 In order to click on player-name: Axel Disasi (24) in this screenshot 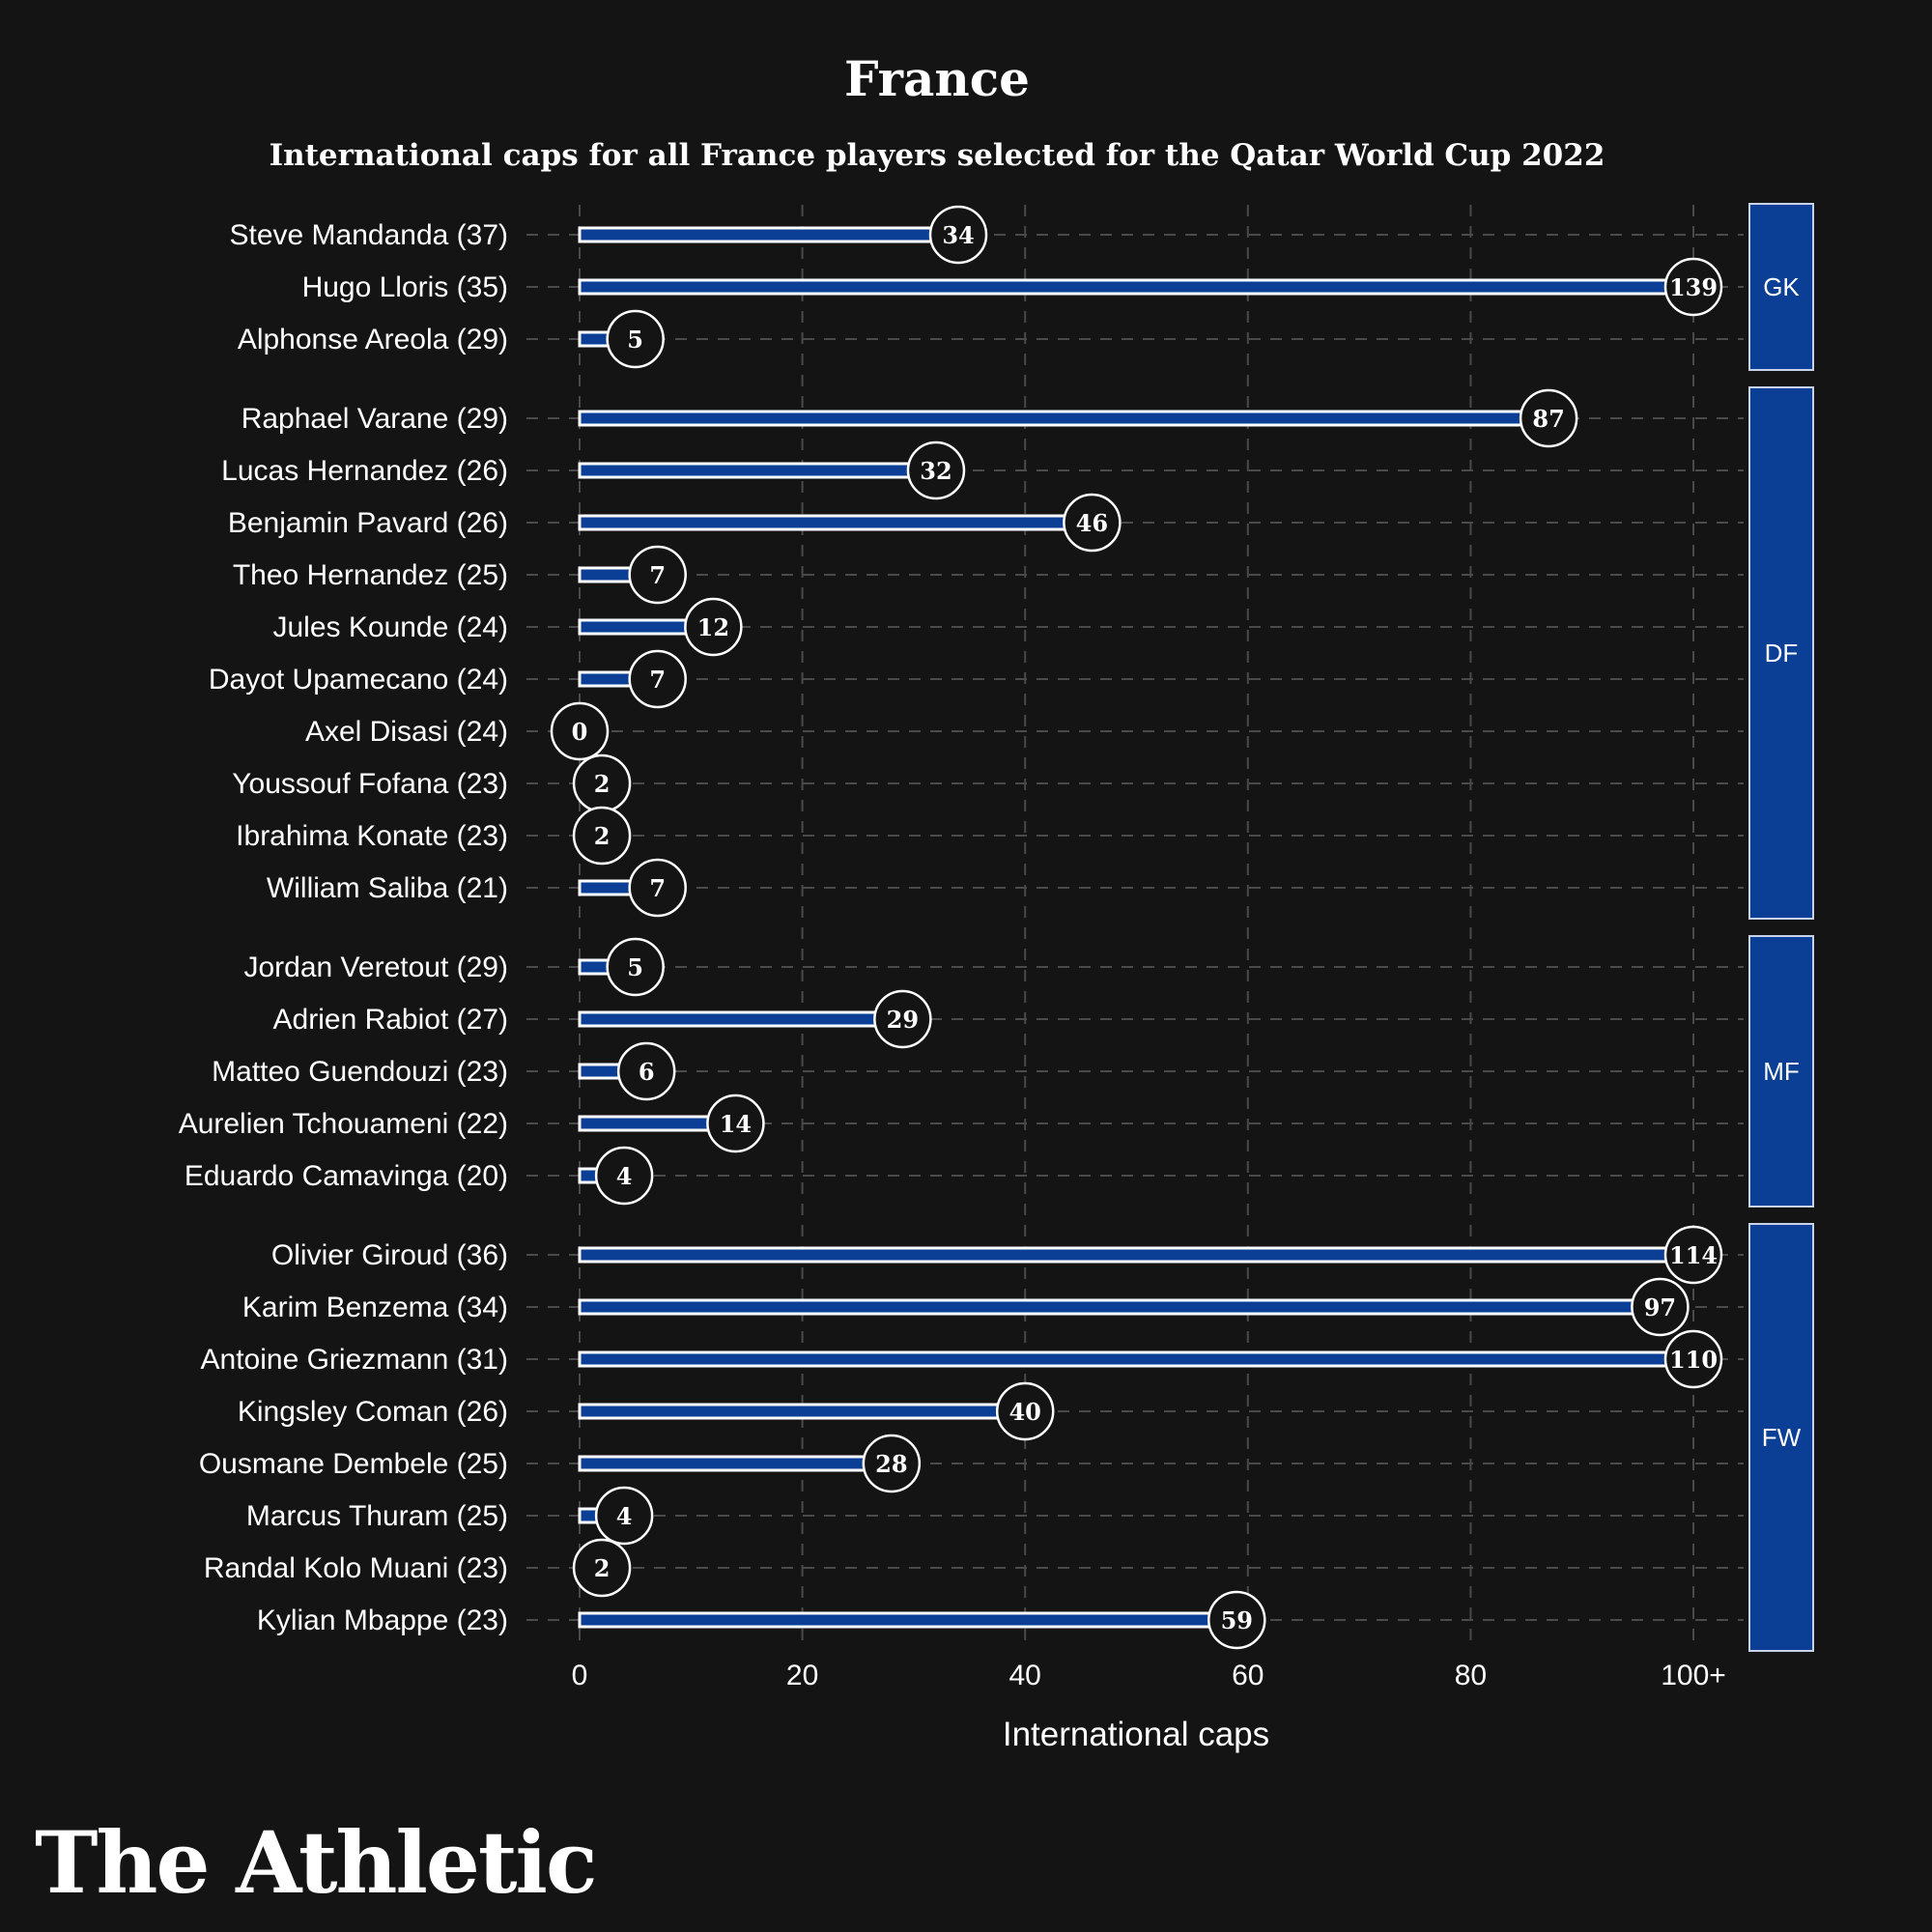, I will do `click(406, 732)`.